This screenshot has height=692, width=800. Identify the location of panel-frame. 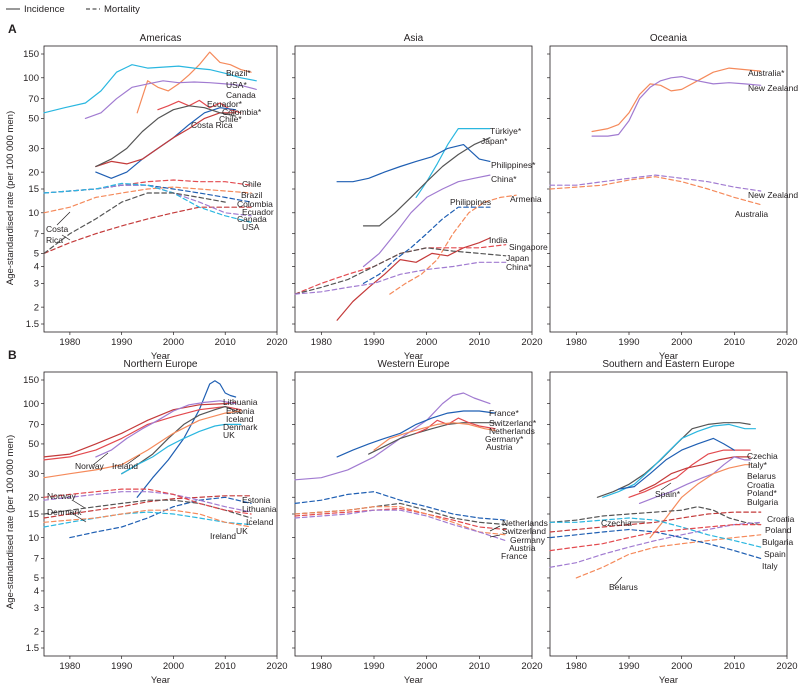
(413, 189).